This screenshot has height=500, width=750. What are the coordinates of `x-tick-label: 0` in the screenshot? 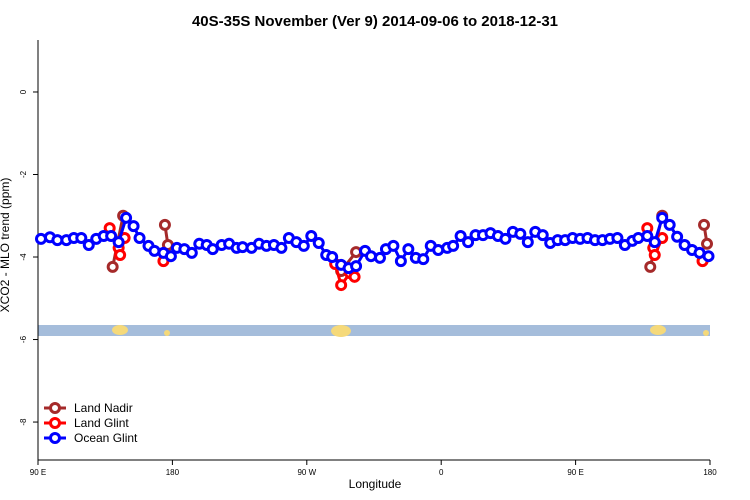 It's located at (441, 472).